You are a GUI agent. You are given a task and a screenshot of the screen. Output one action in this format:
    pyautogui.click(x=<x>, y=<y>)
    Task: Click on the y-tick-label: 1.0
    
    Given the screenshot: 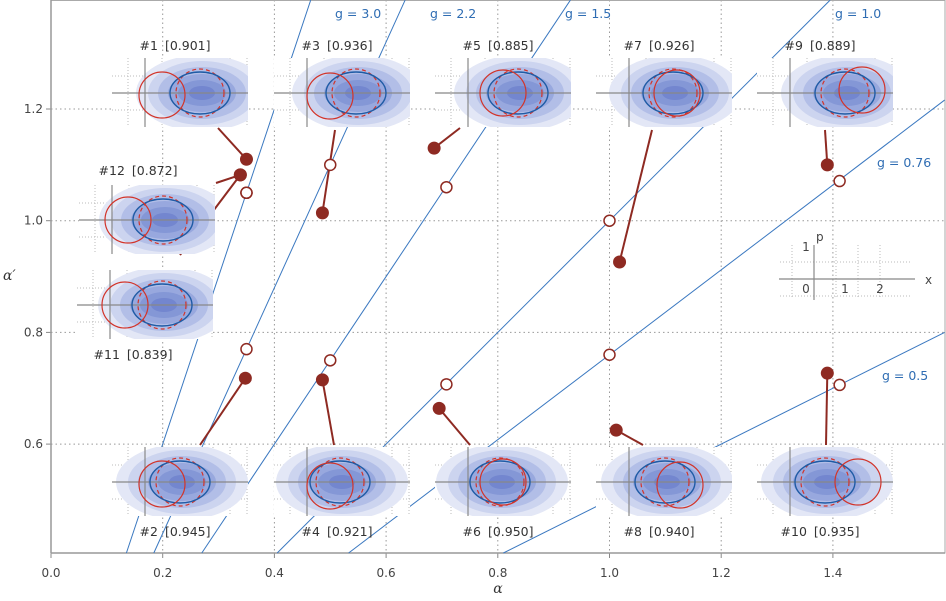 What is the action you would take?
    pyautogui.click(x=33, y=221)
    